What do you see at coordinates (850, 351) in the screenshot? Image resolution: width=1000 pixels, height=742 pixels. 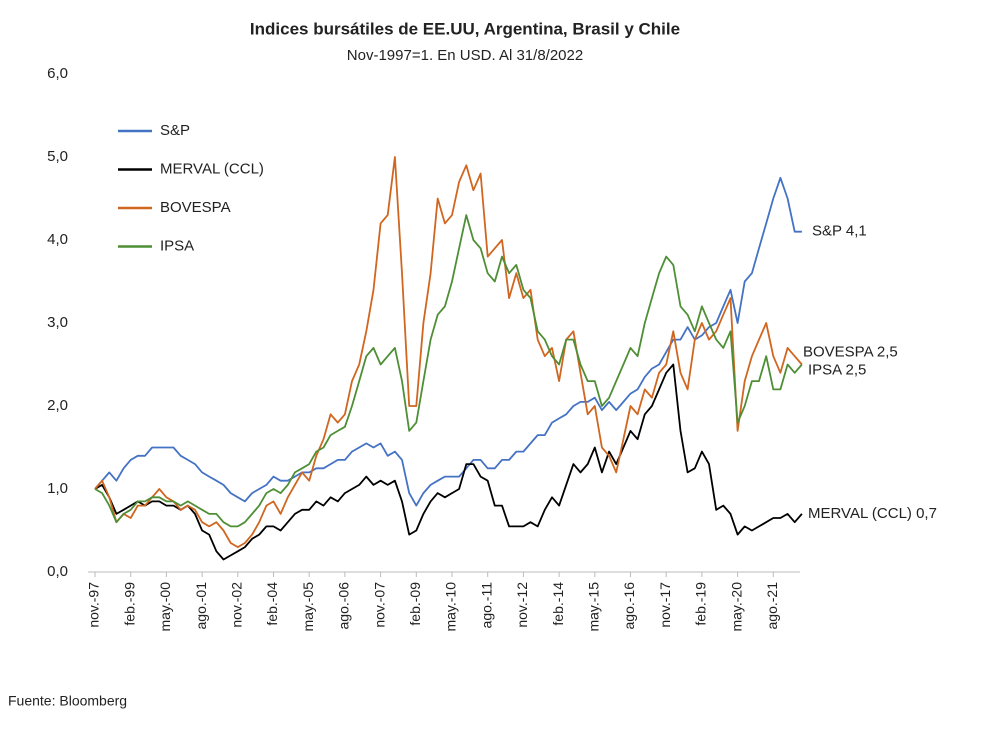 I see `end-label: BOVESPA 2,5` at bounding box center [850, 351].